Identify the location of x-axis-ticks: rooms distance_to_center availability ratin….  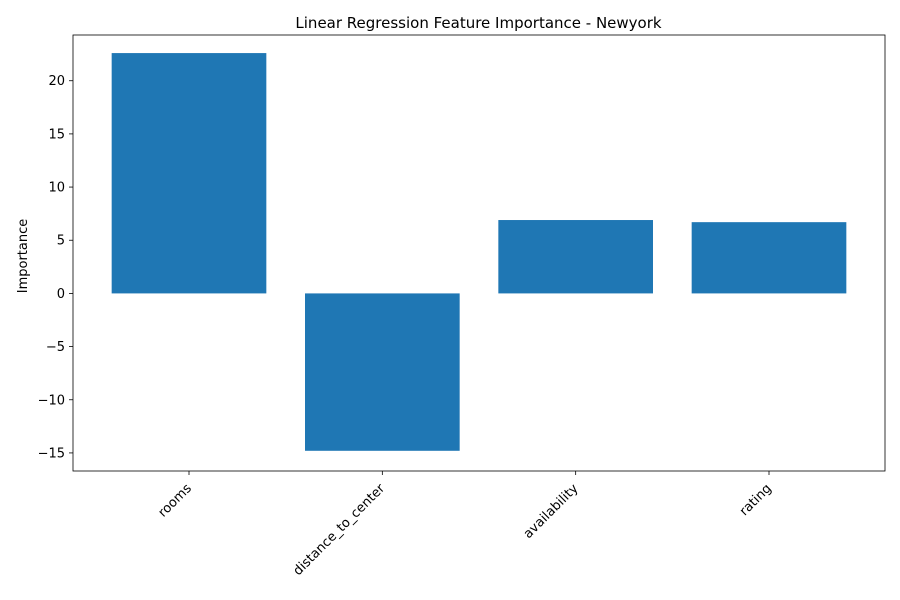
(465, 525).